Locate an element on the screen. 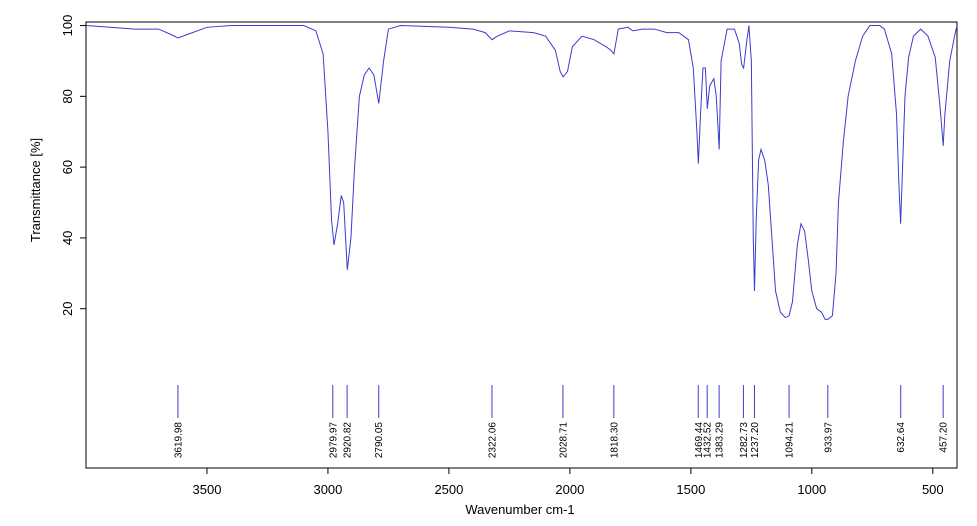 The width and height of the screenshot is (977, 526). y-tick-label: 100 is located at coordinates (67, 26).